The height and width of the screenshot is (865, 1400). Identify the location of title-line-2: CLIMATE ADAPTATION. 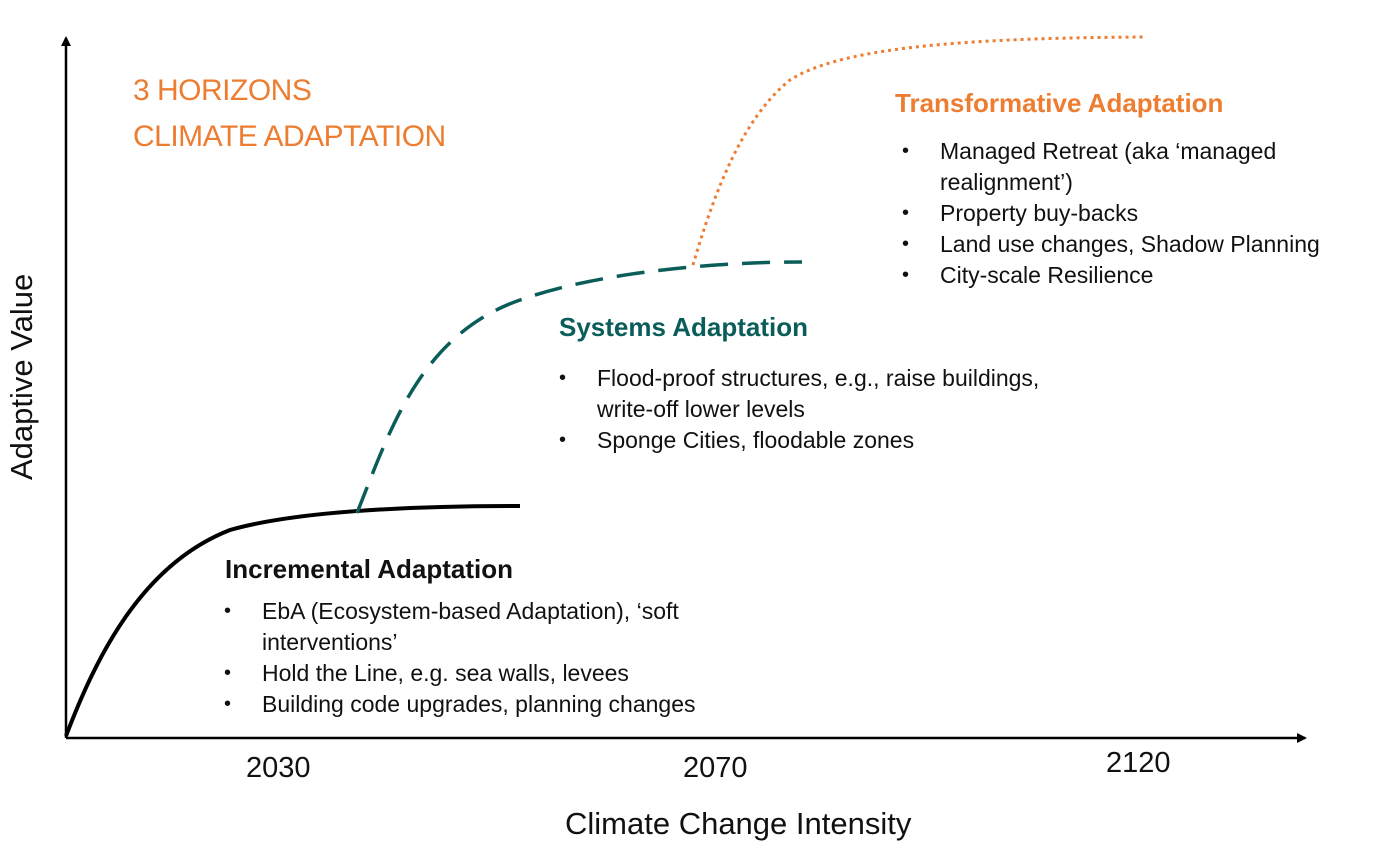
(289, 136).